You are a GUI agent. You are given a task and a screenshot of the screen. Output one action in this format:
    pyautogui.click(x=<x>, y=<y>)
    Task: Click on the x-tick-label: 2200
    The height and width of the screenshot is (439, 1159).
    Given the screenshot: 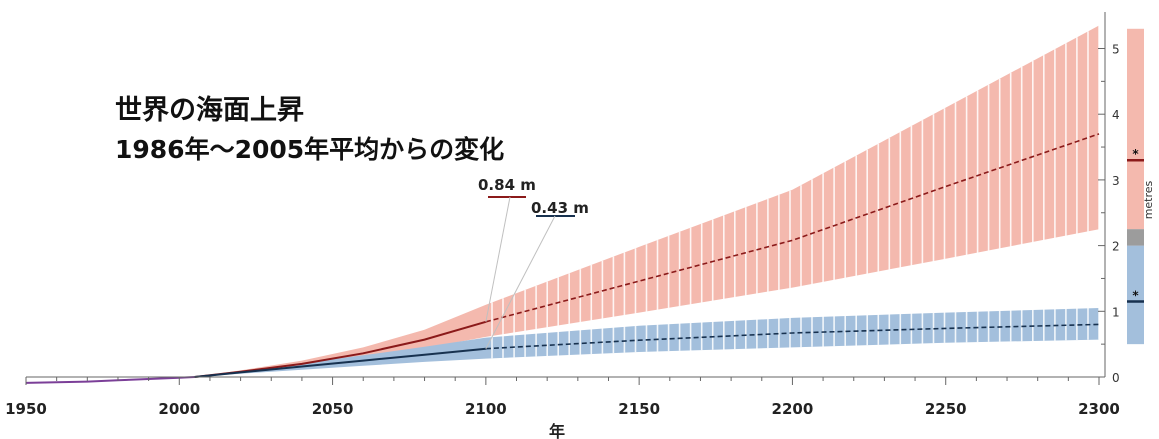 What is the action you would take?
    pyautogui.click(x=793, y=409)
    